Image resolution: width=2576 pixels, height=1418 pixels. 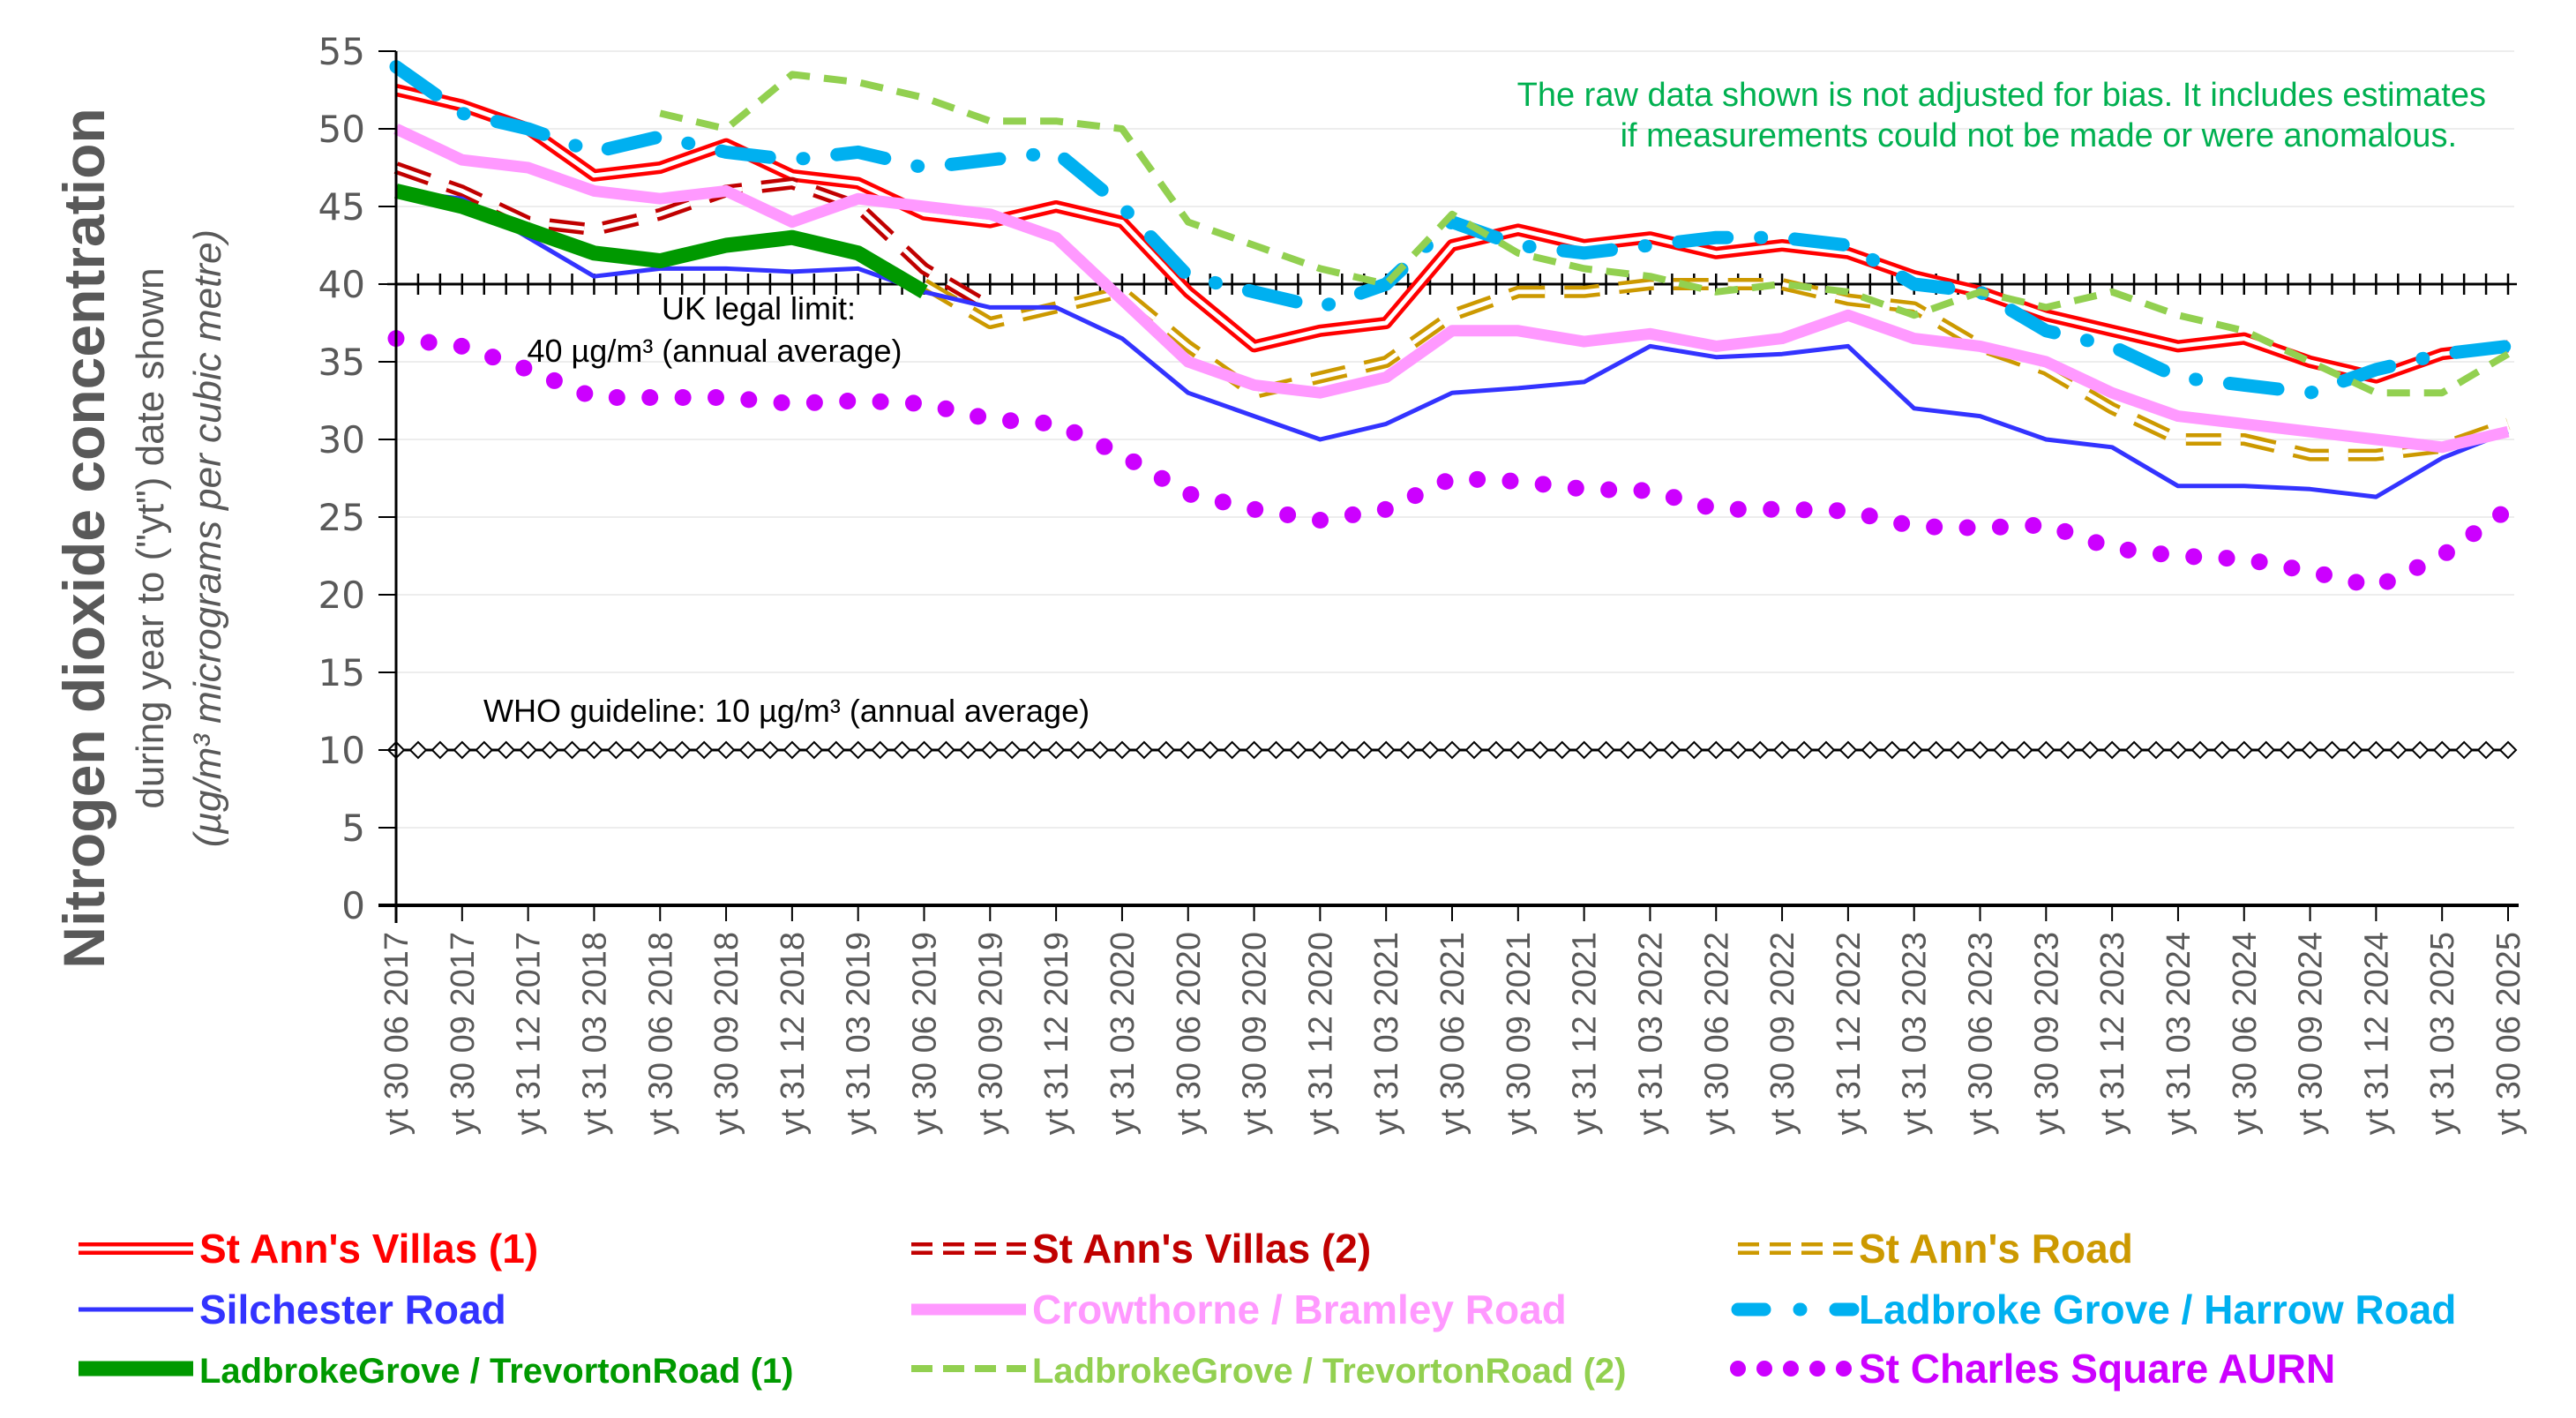 I want to click on x-tick-label: yt 30 06 2024, so click(x=2246, y=1033).